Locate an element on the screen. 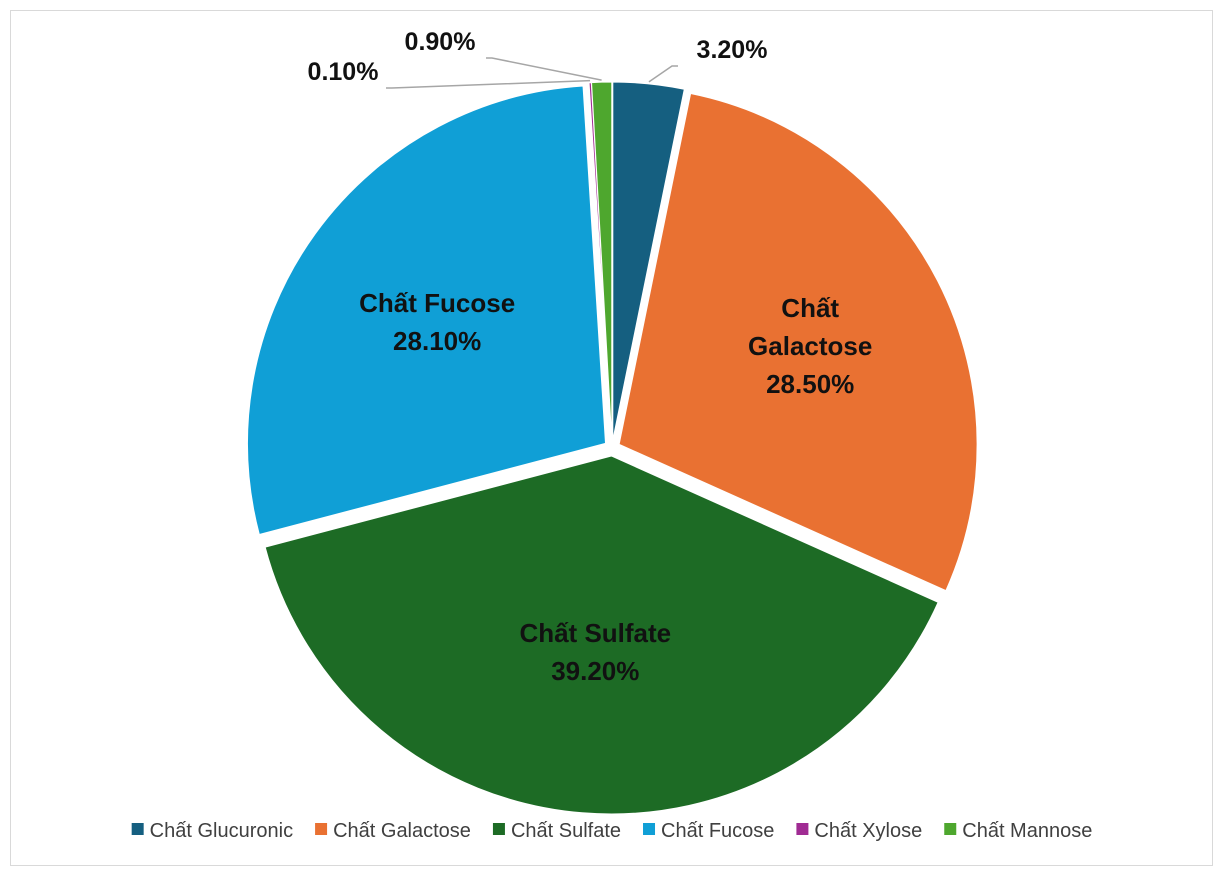  data-label-chat-sulfate-line-1: Chất Sulfate is located at coordinates (595, 633).